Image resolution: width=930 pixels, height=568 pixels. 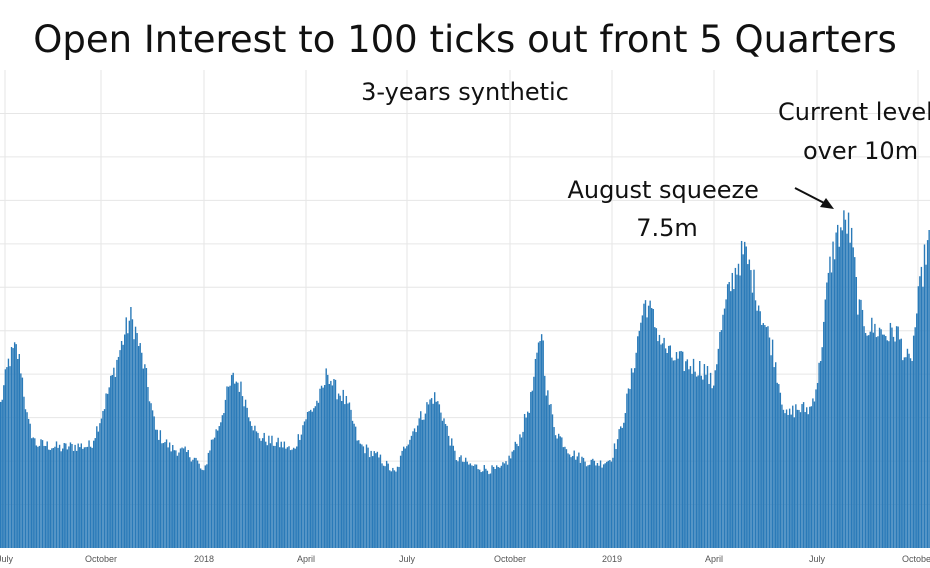 What do you see at coordinates (854, 112) in the screenshot?
I see `annotation-current-line1: Current level` at bounding box center [854, 112].